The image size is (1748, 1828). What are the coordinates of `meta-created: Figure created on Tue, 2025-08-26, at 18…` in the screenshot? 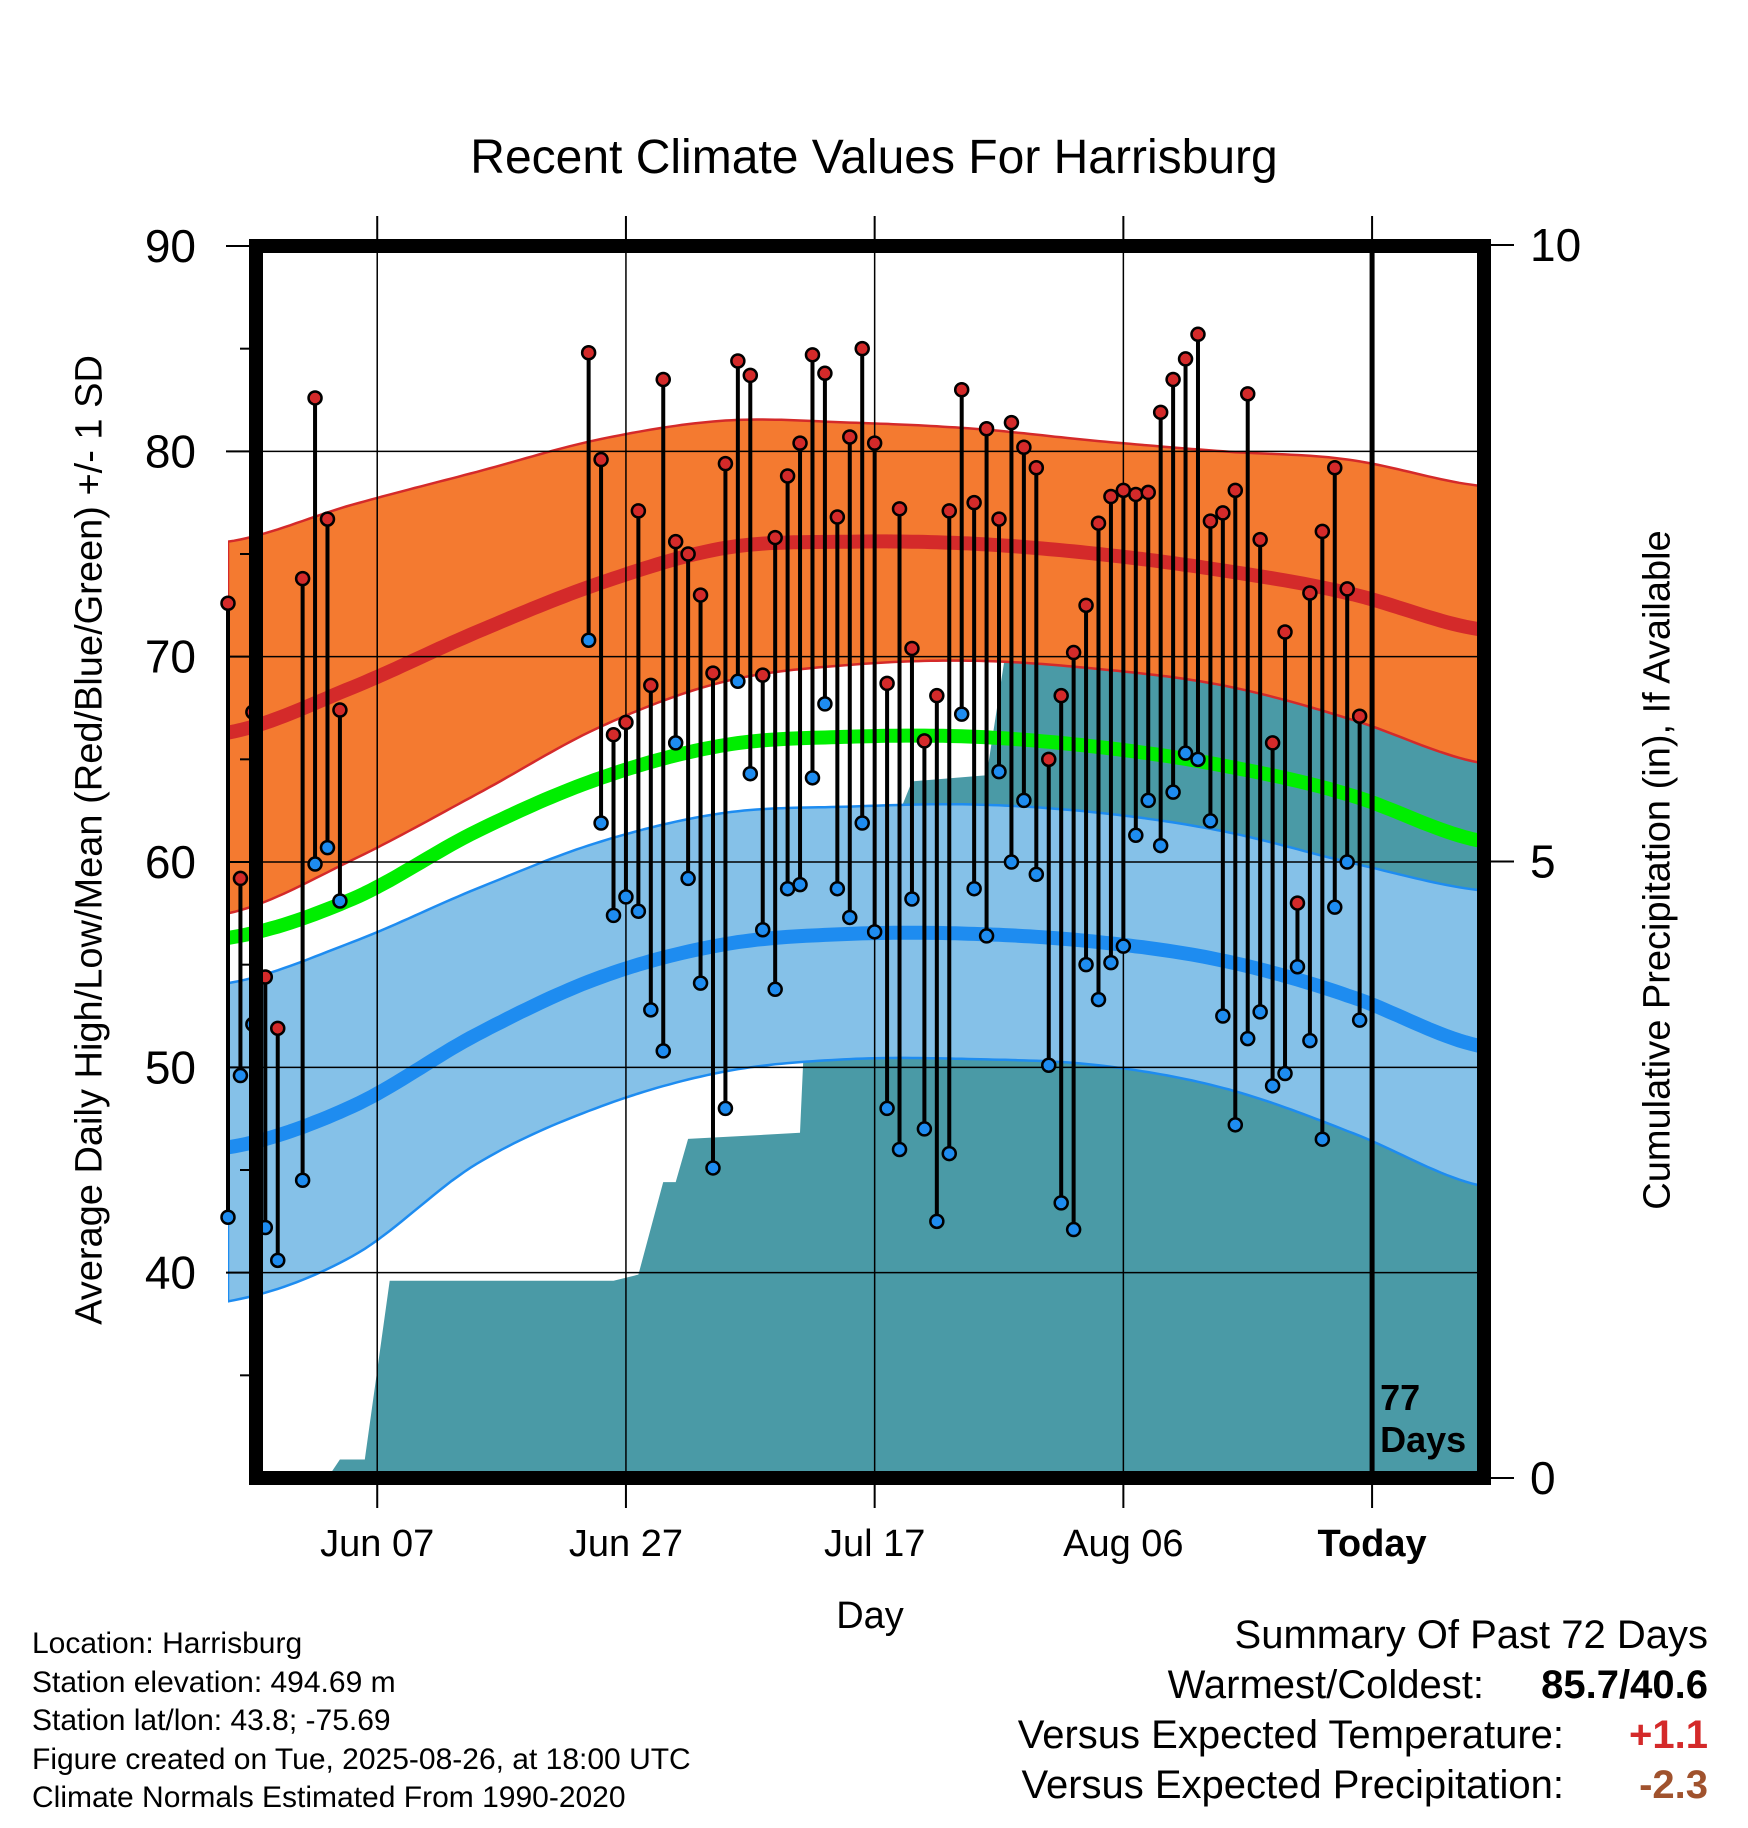 It's located at (361, 1759).